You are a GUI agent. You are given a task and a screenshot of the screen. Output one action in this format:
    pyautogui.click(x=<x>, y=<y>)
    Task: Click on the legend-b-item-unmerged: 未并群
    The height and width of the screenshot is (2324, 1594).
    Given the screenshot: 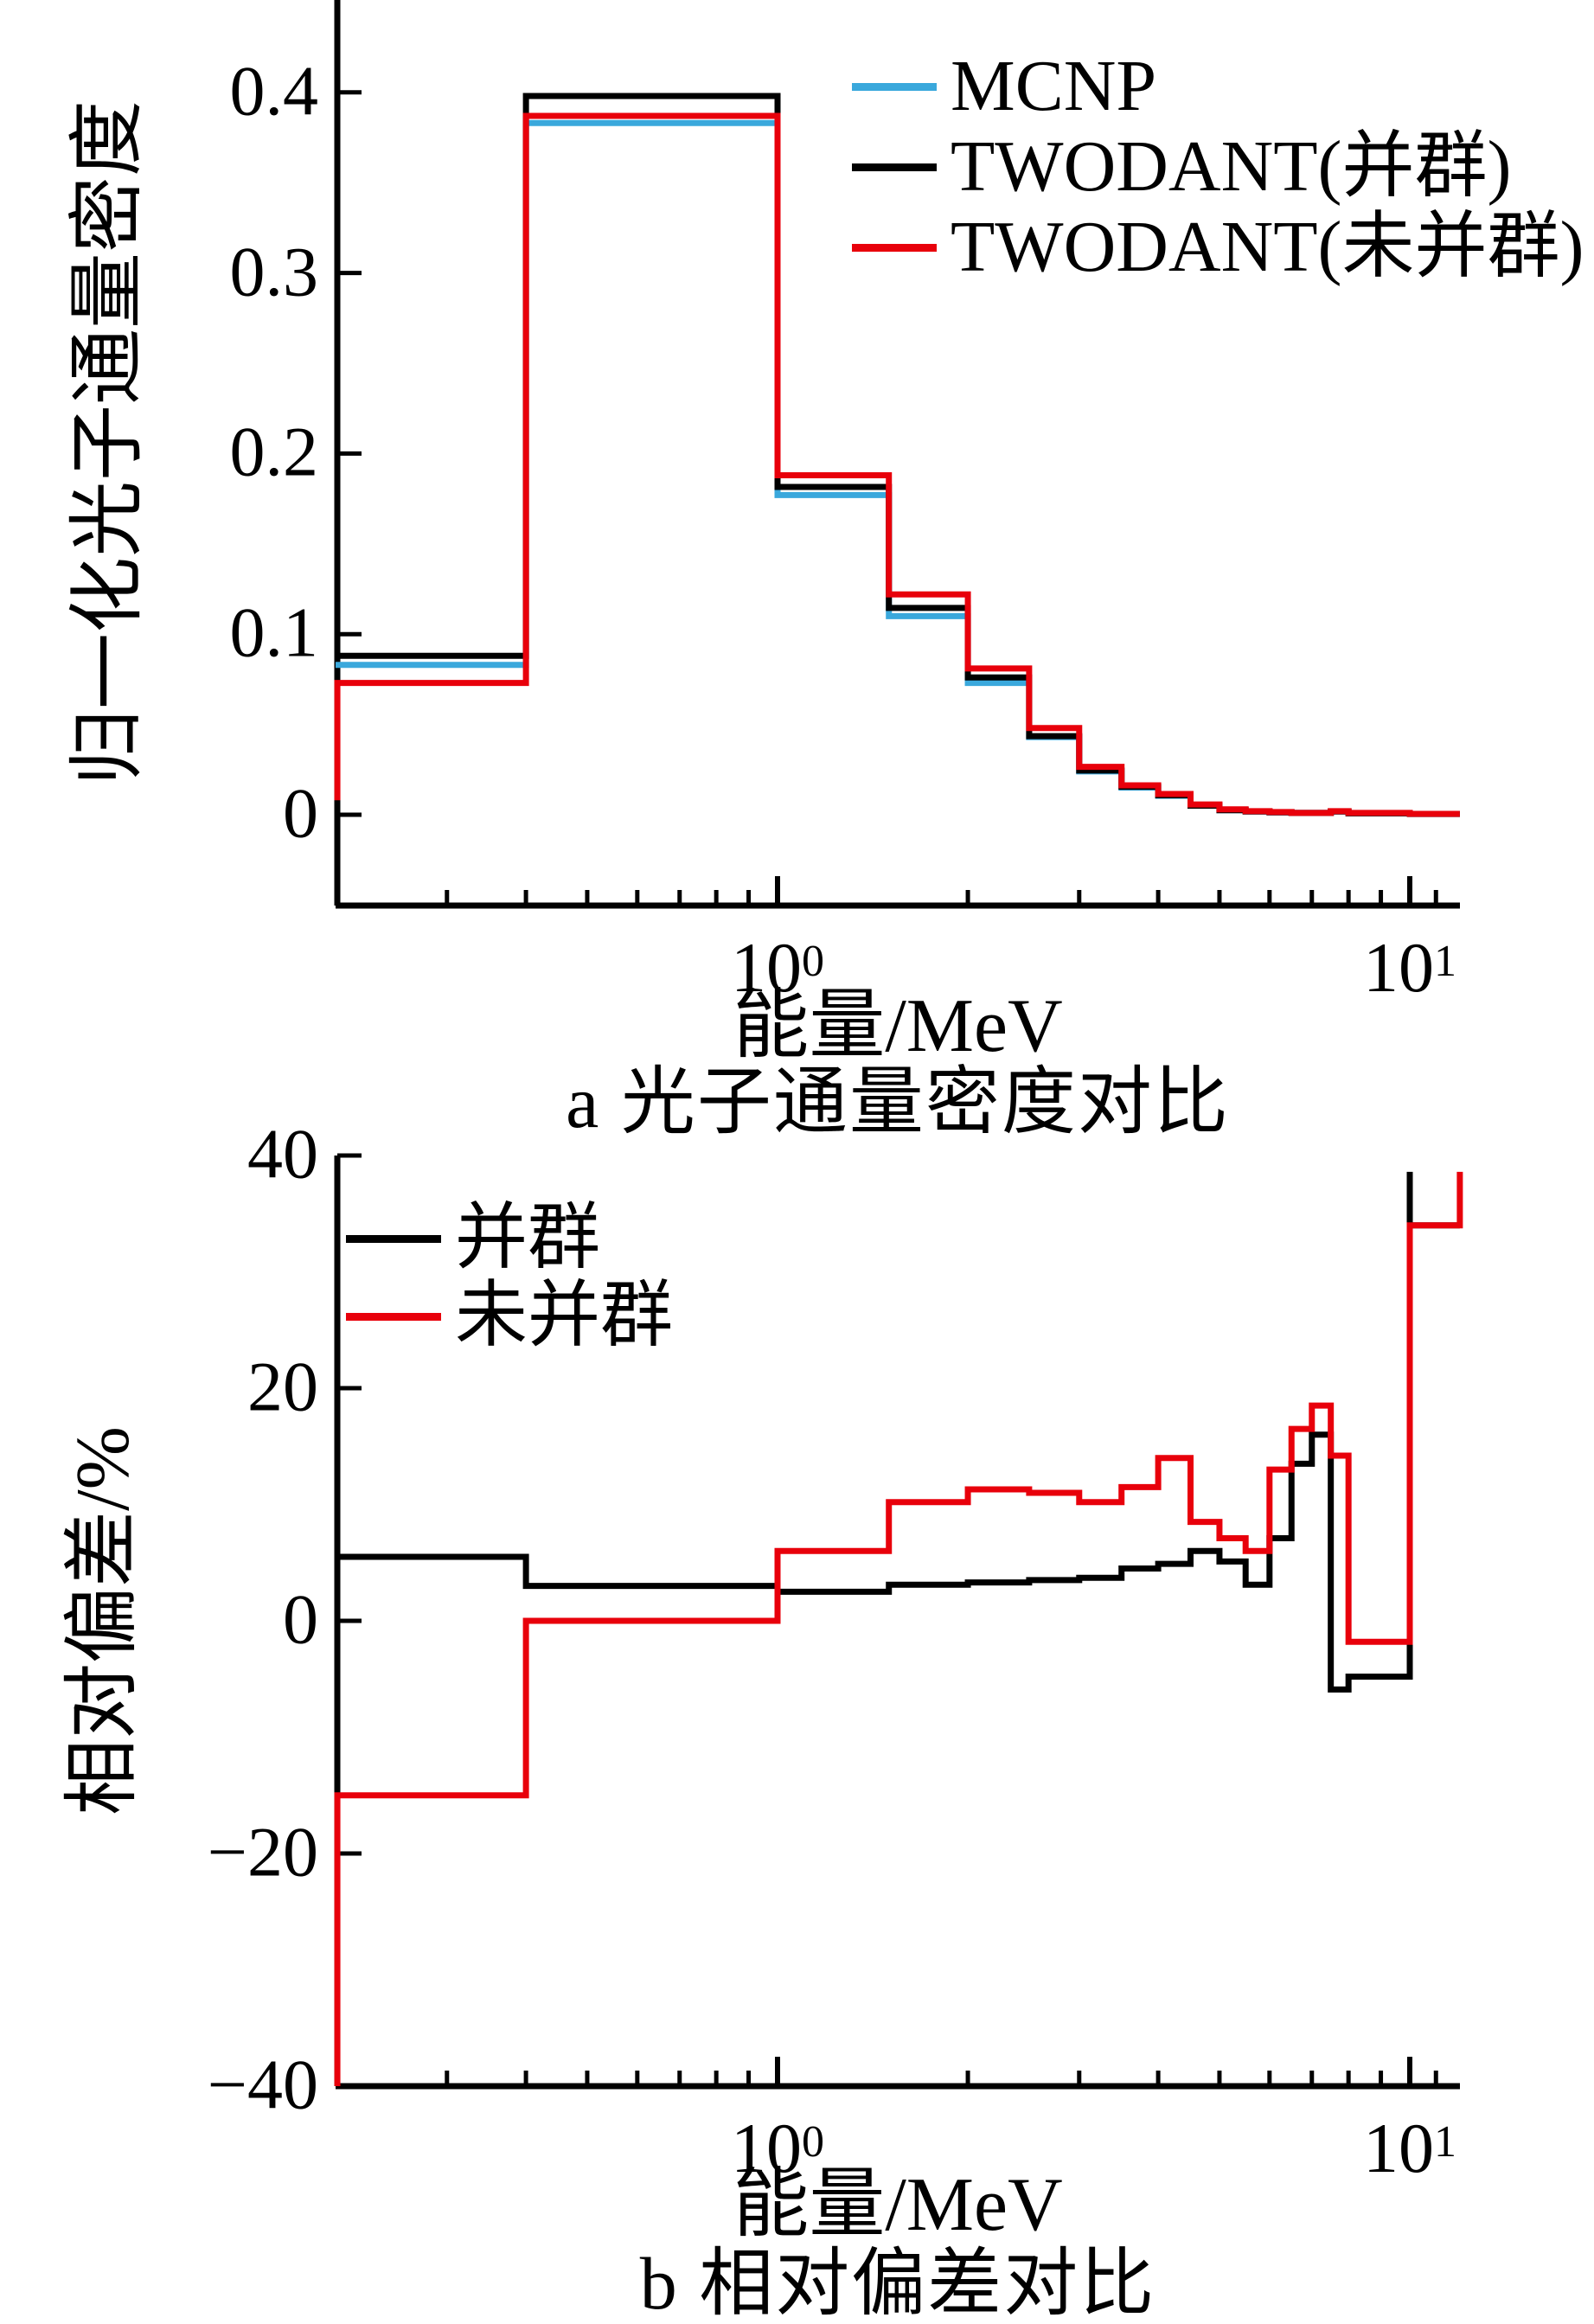 What is the action you would take?
    pyautogui.click(x=510, y=1316)
    